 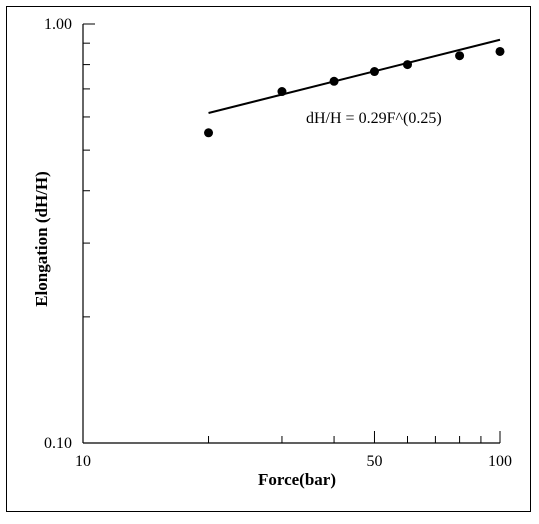 I want to click on x-axis-title: Force(bar), so click(x=297, y=479).